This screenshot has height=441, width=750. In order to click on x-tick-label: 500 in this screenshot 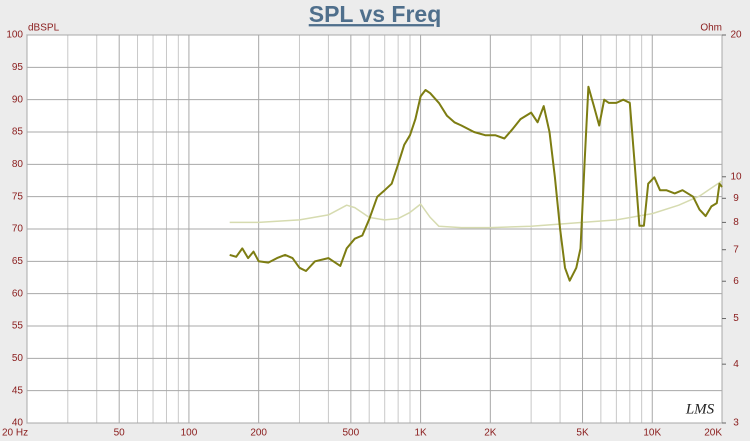, I will do `click(351, 433)`.